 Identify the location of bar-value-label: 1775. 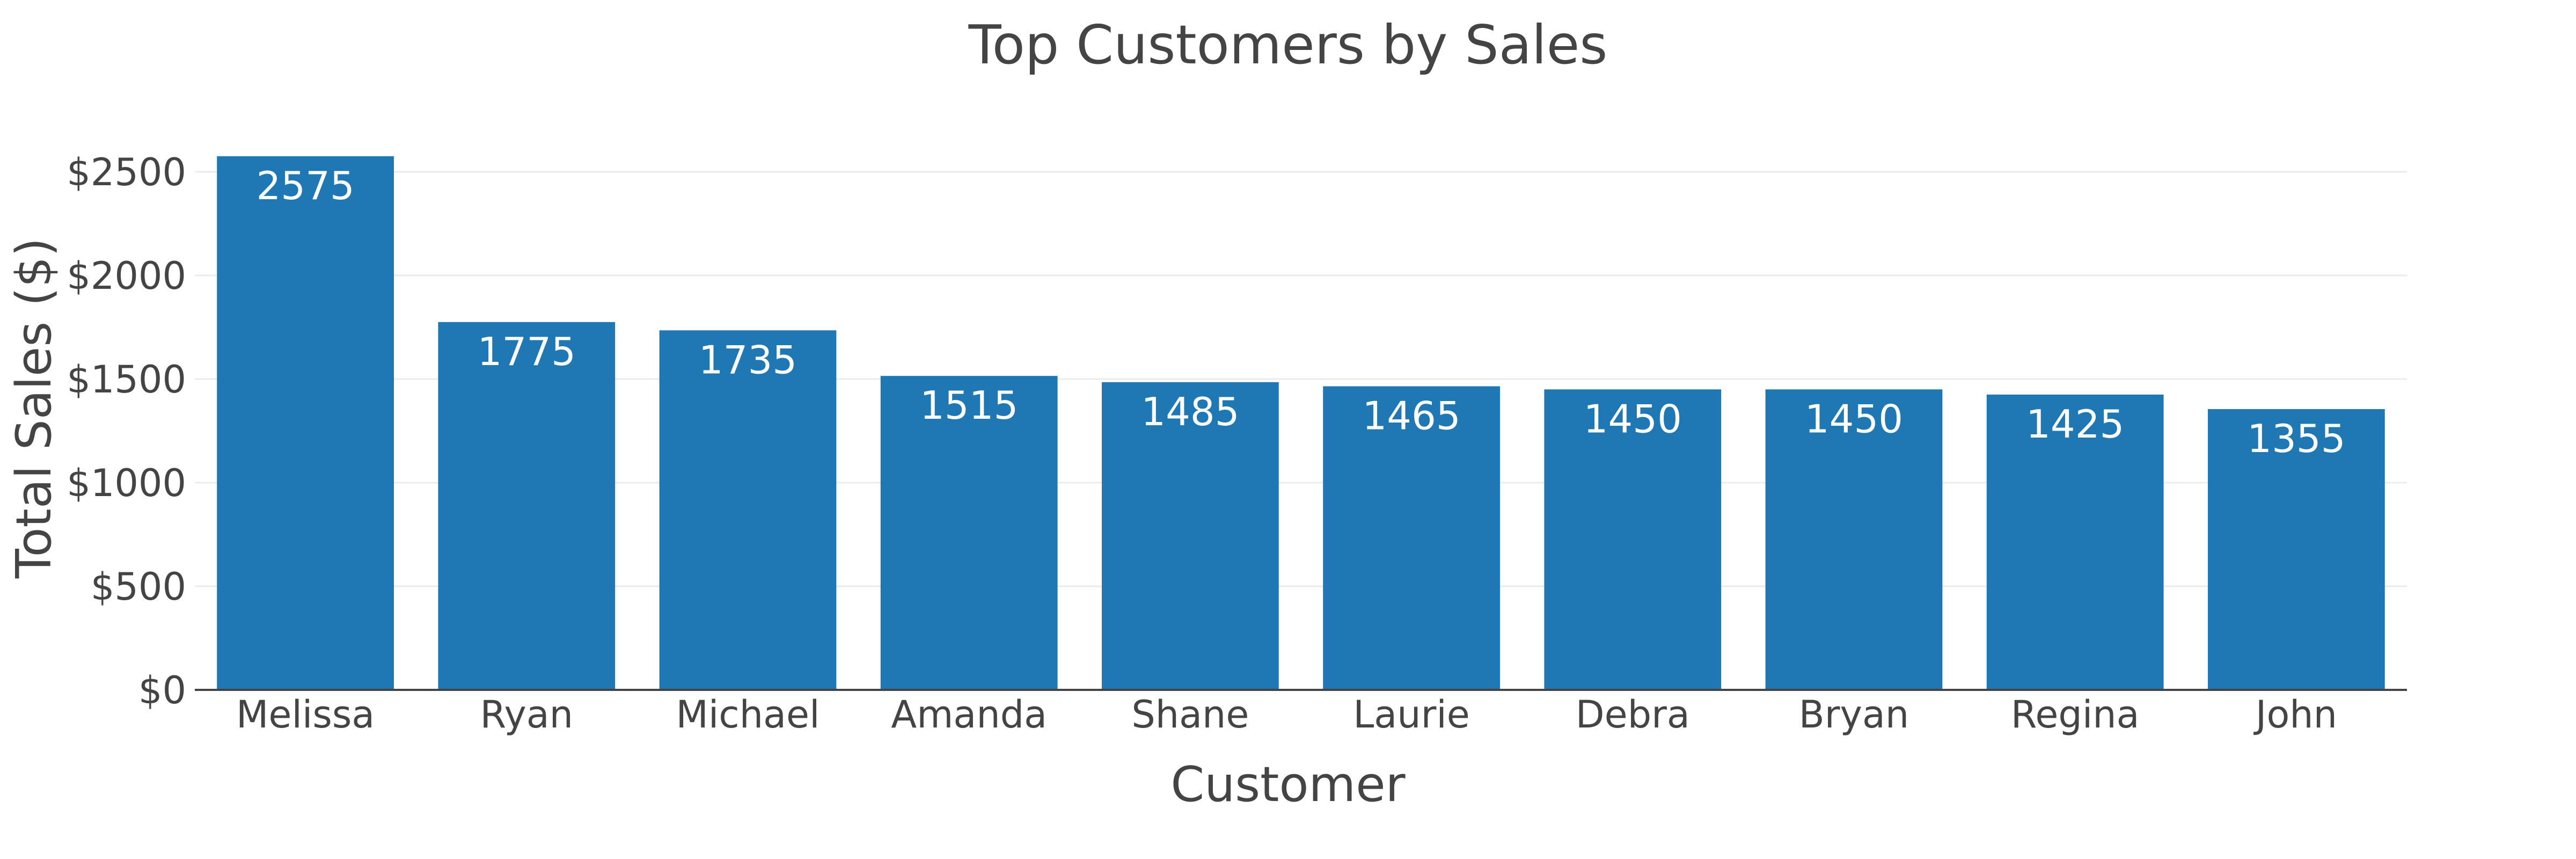
(527, 351).